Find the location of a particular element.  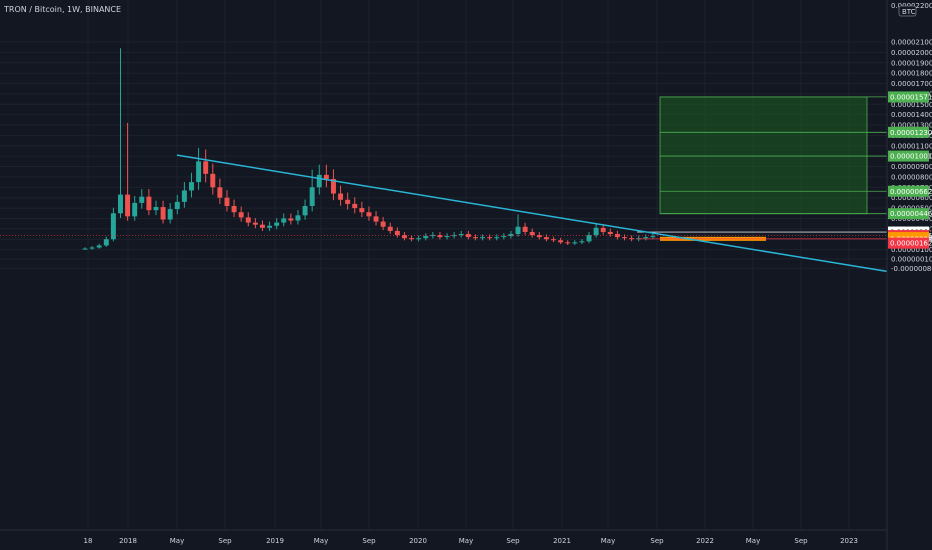

y-tick-label: 0.00000800 is located at coordinates (911, 177).